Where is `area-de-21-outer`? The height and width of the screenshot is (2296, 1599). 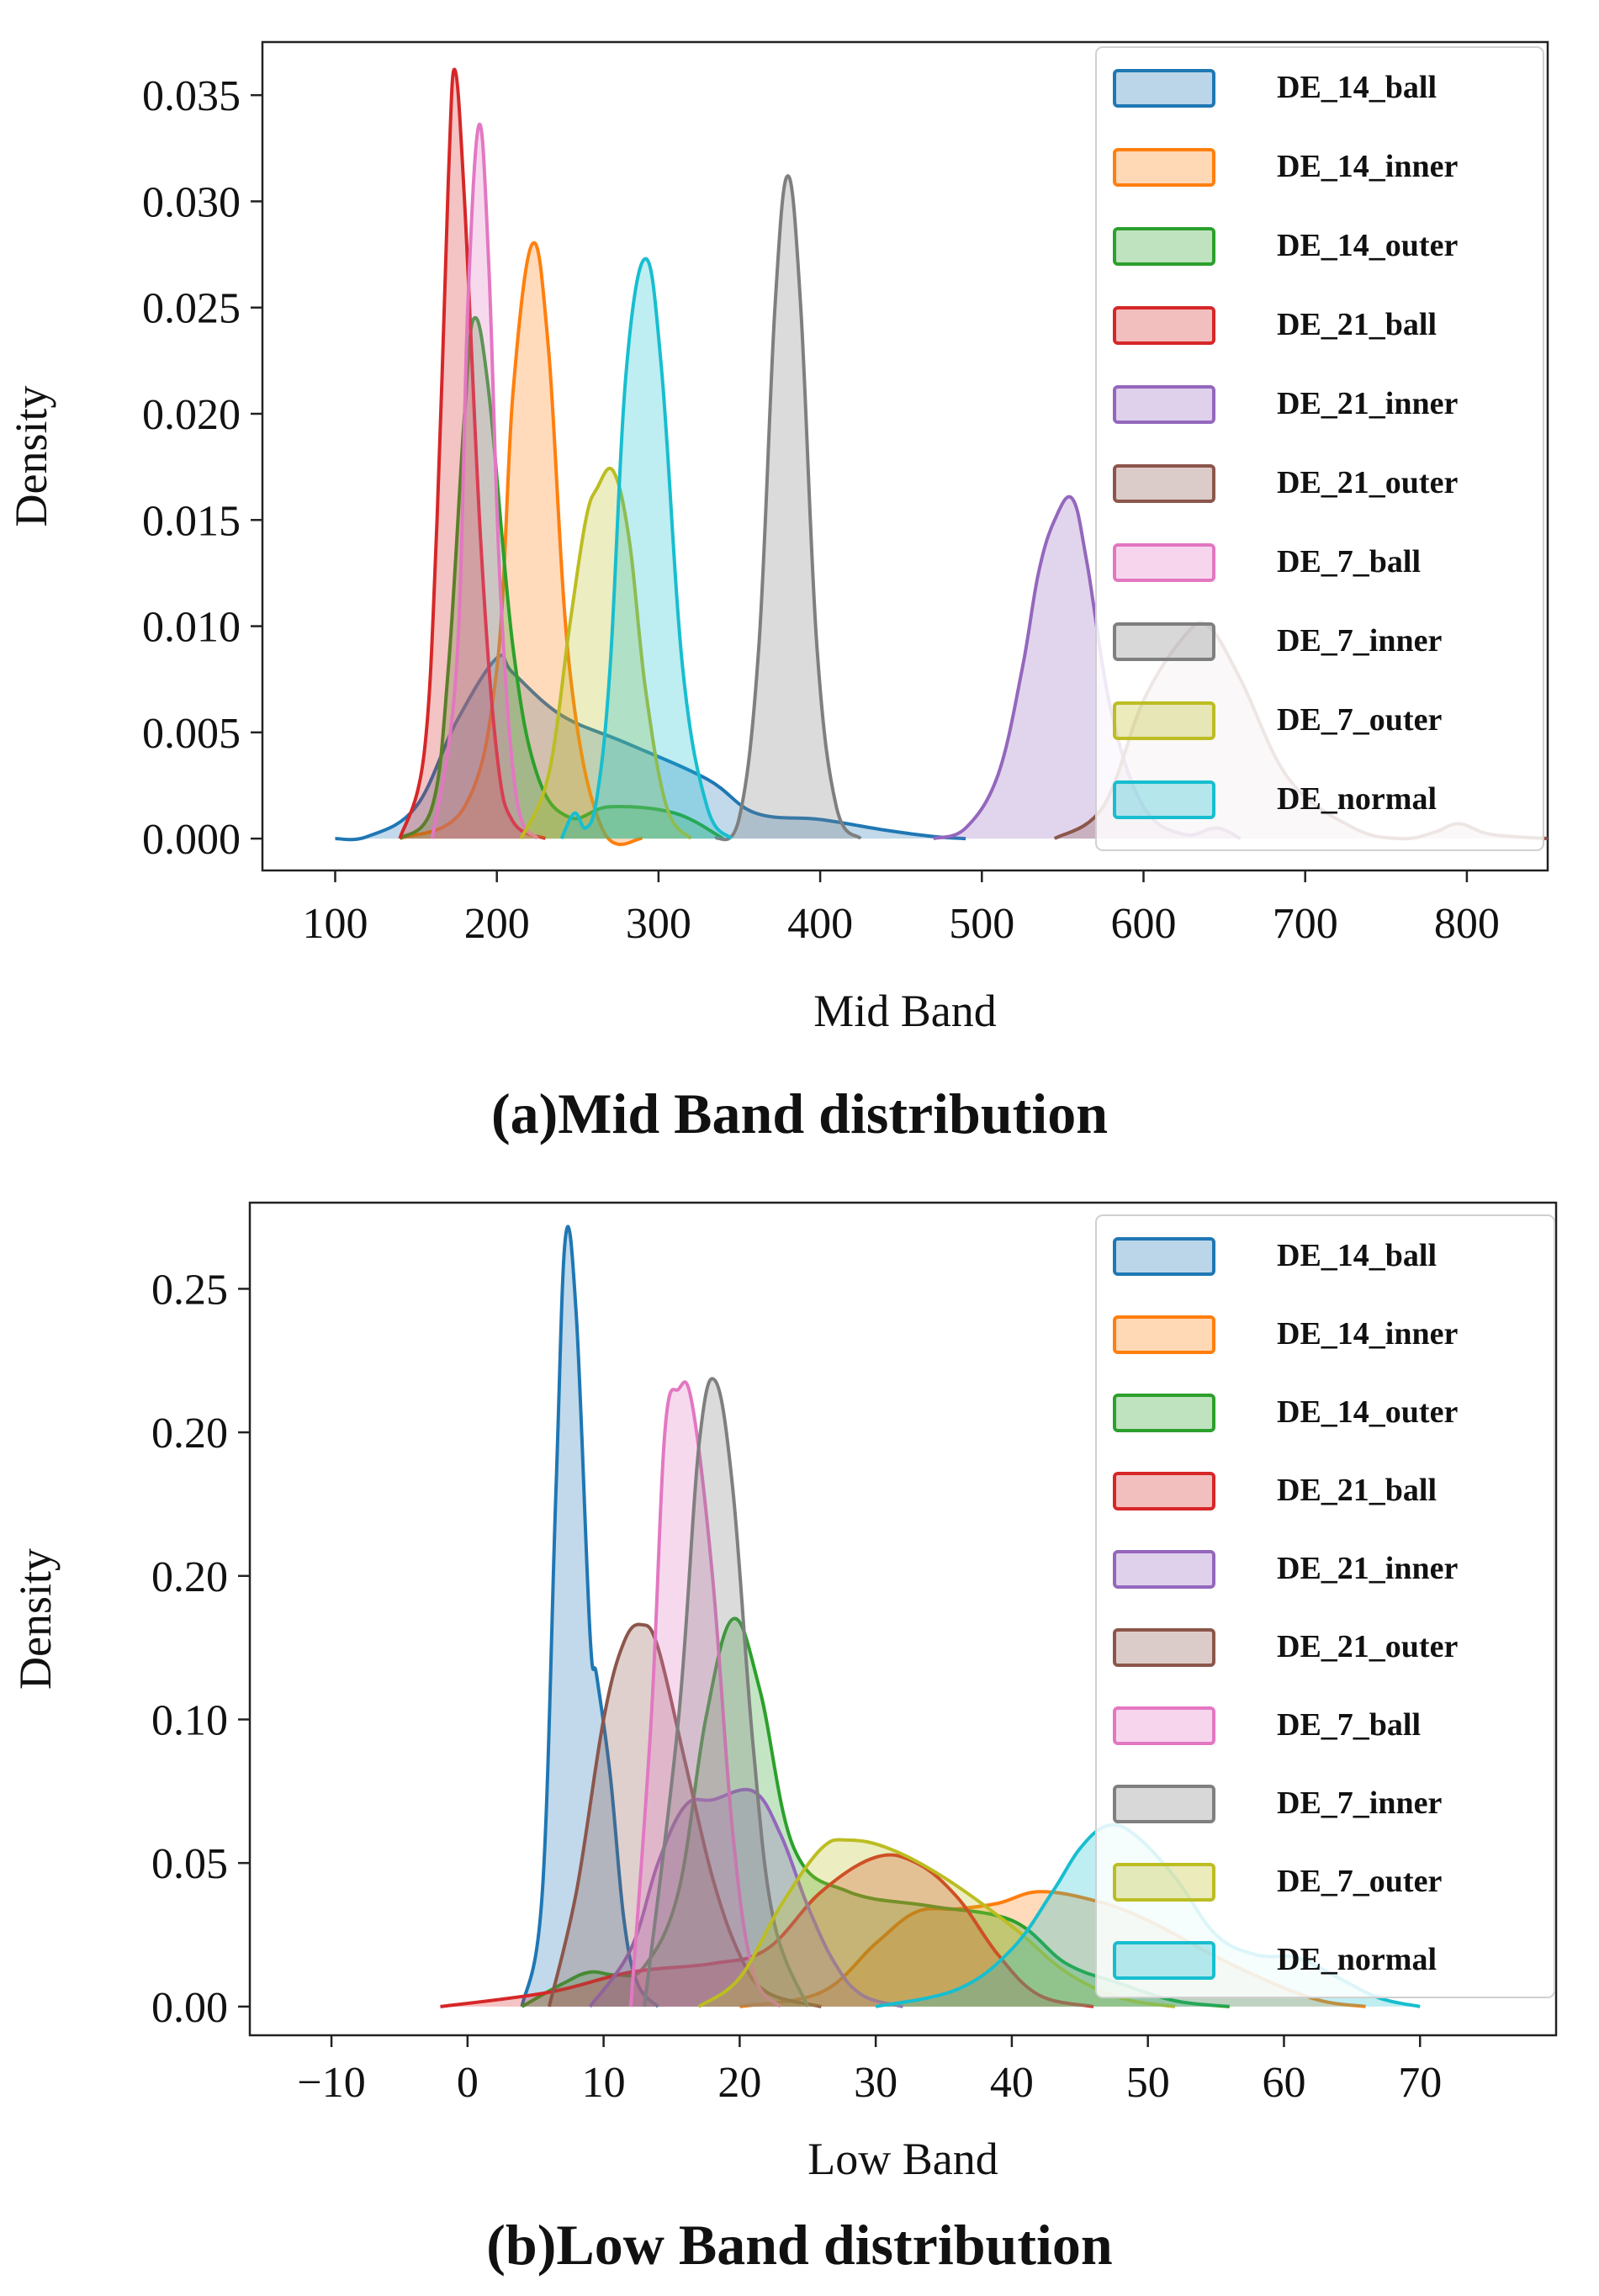 area-de-21-outer is located at coordinates (685, 1815).